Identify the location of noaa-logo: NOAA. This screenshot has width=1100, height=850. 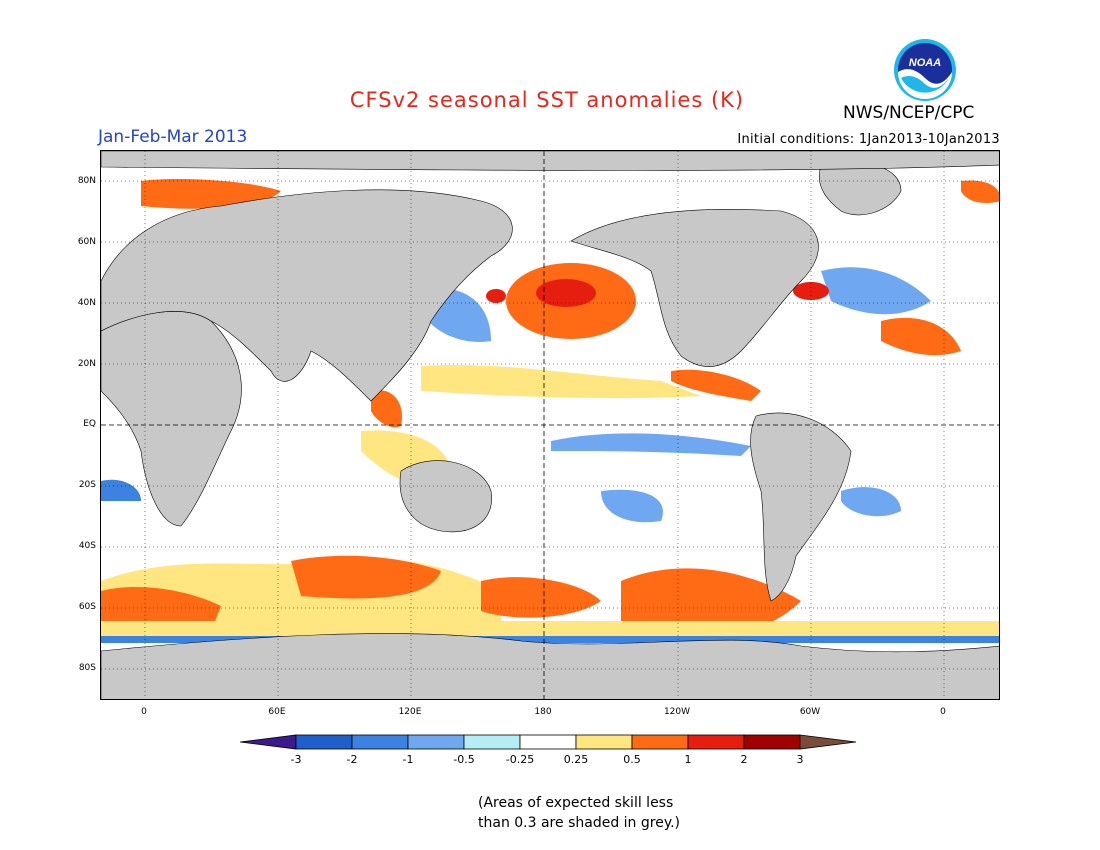
(925, 70).